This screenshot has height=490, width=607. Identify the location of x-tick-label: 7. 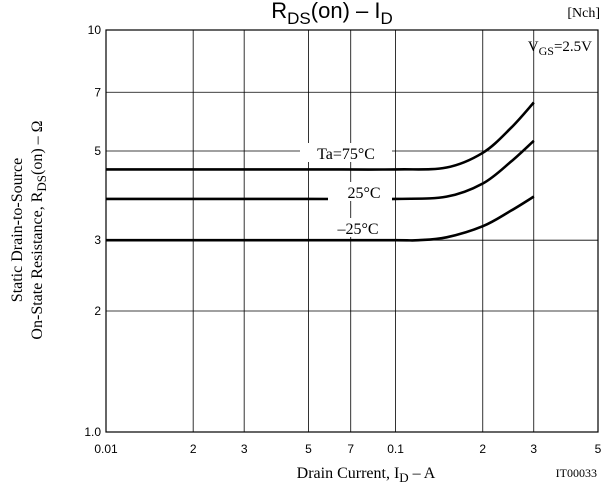
(350, 449).